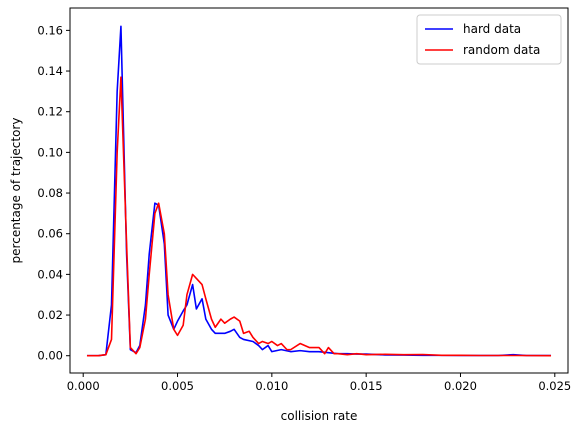 The height and width of the screenshot is (432, 577). Describe the element at coordinates (492, 29) in the screenshot. I see `legend-label-hard-data: hard data` at that location.